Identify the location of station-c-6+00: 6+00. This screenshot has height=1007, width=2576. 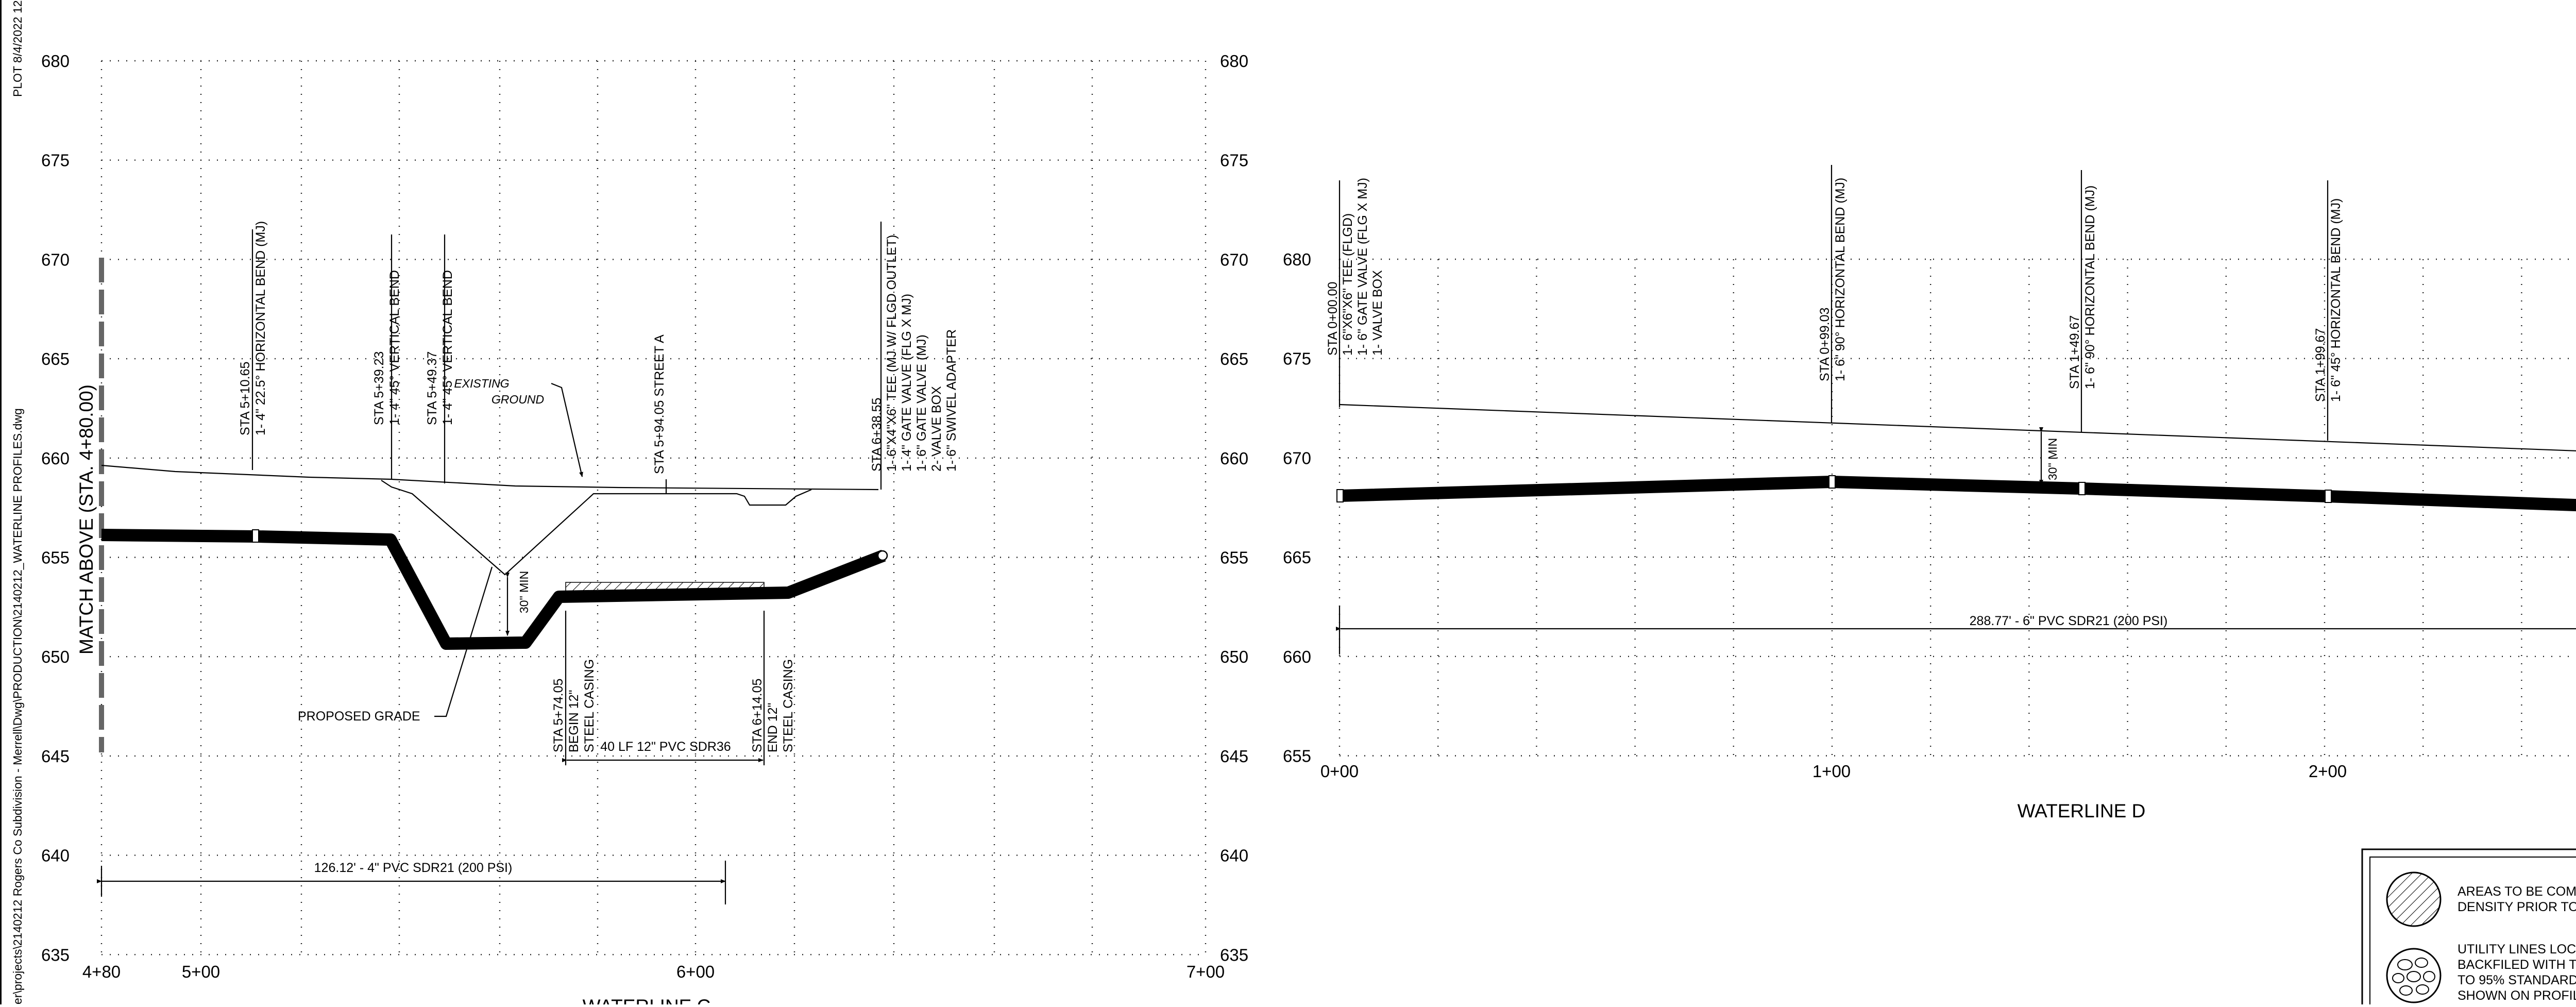
(695, 971).